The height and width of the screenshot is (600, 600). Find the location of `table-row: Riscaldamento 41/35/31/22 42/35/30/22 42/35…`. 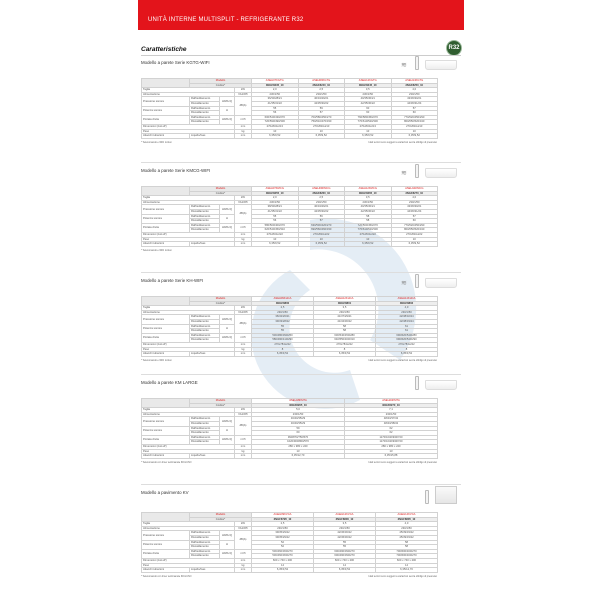

table-row: Riscaldamento 41/35/31/22 42/35/30/22 42/35… is located at coordinates (290, 104).